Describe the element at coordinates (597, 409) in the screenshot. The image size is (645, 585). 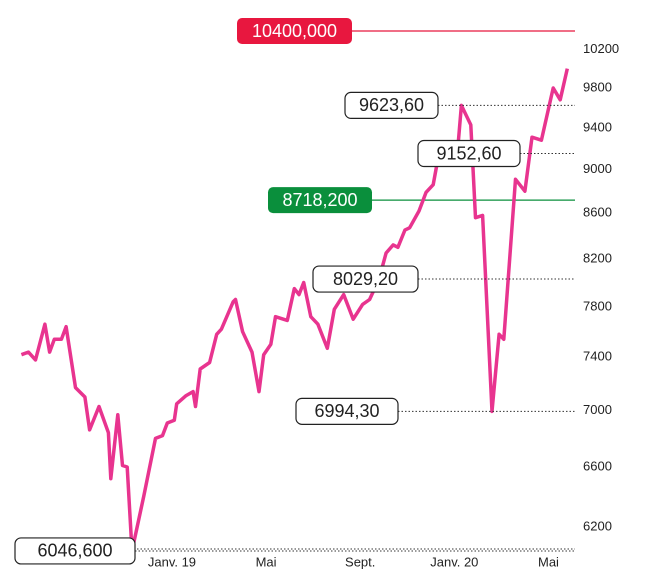
I see `y-tick-label: 7000` at that location.